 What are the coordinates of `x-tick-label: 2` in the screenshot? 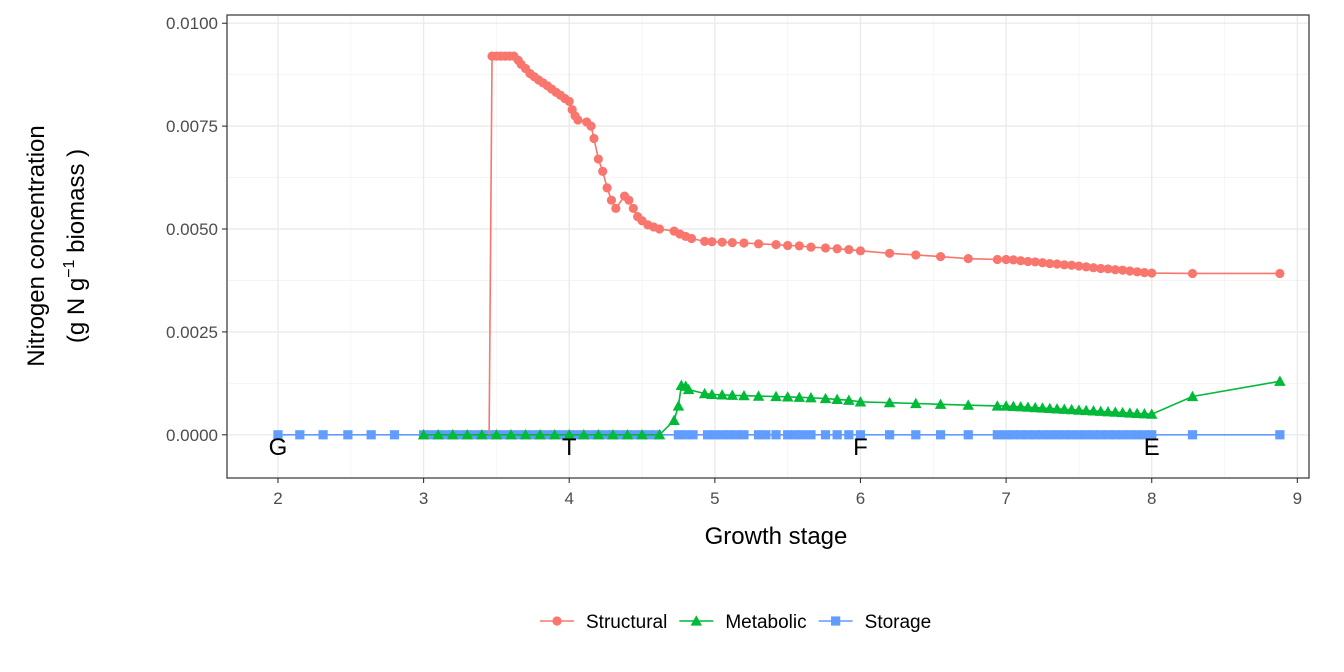 It's located at (277, 498).